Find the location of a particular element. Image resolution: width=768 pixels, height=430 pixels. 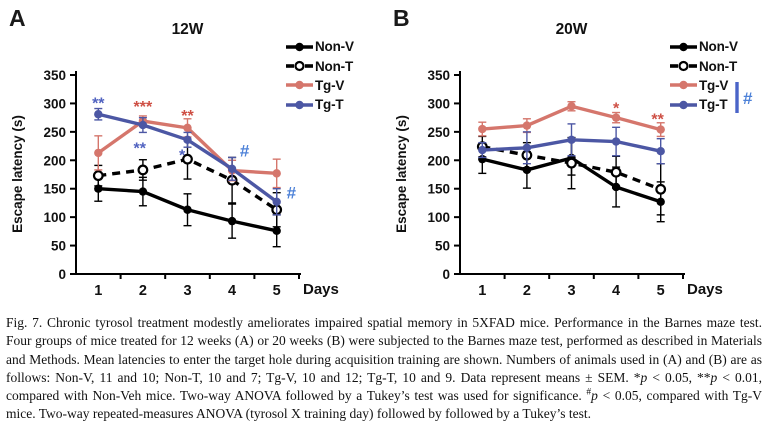

series-non-t is located at coordinates (187, 183).